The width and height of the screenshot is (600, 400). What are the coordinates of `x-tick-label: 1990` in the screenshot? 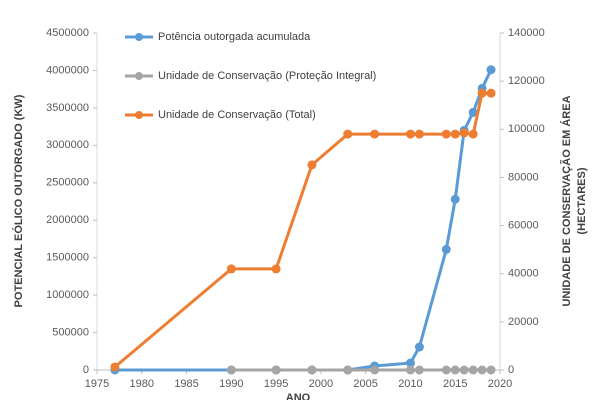 It's located at (231, 384).